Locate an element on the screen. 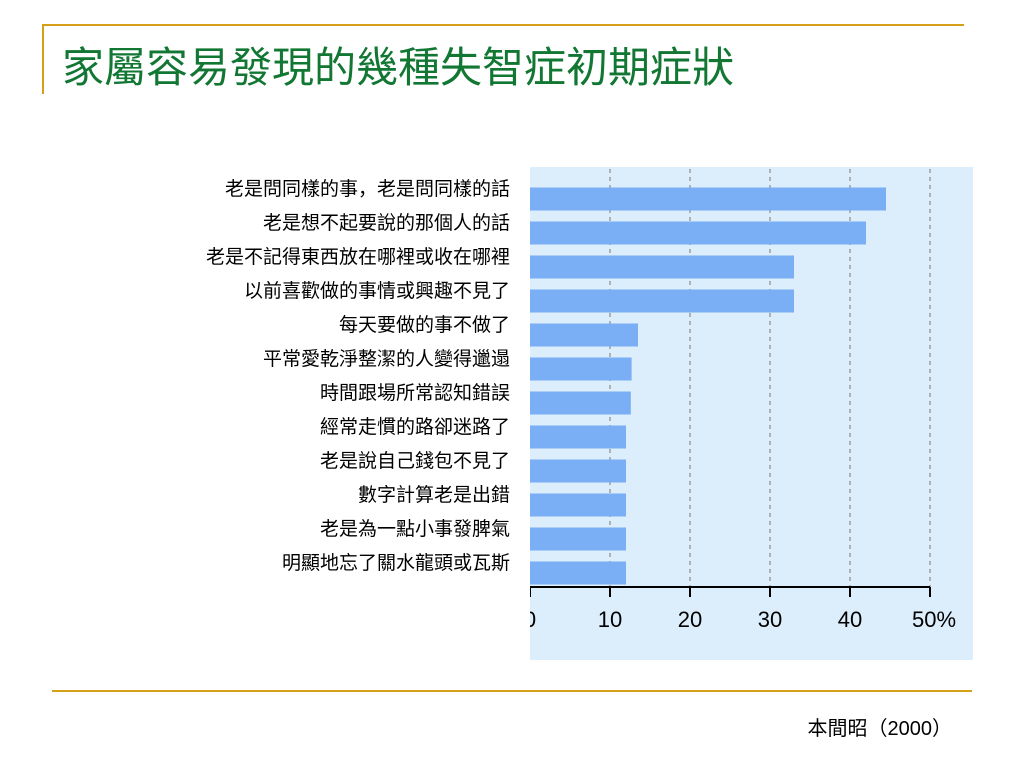 The image size is (1024, 768). citation-close: ） is located at coordinates (942, 728).